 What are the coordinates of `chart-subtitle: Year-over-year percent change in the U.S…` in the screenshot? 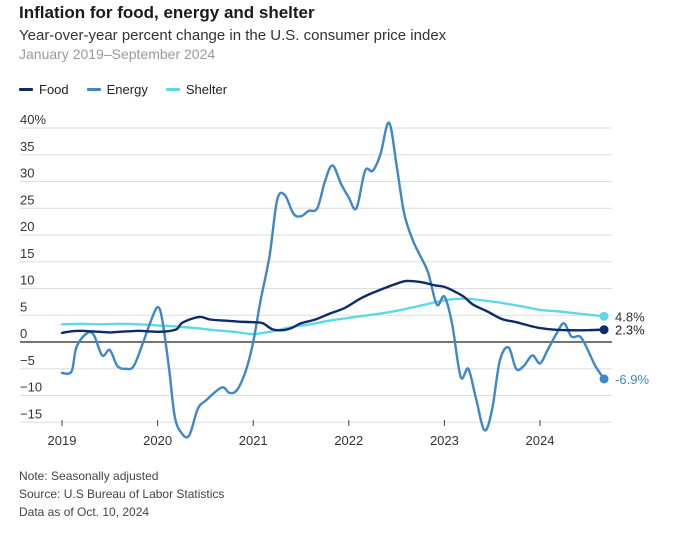 It's located at (233, 35).